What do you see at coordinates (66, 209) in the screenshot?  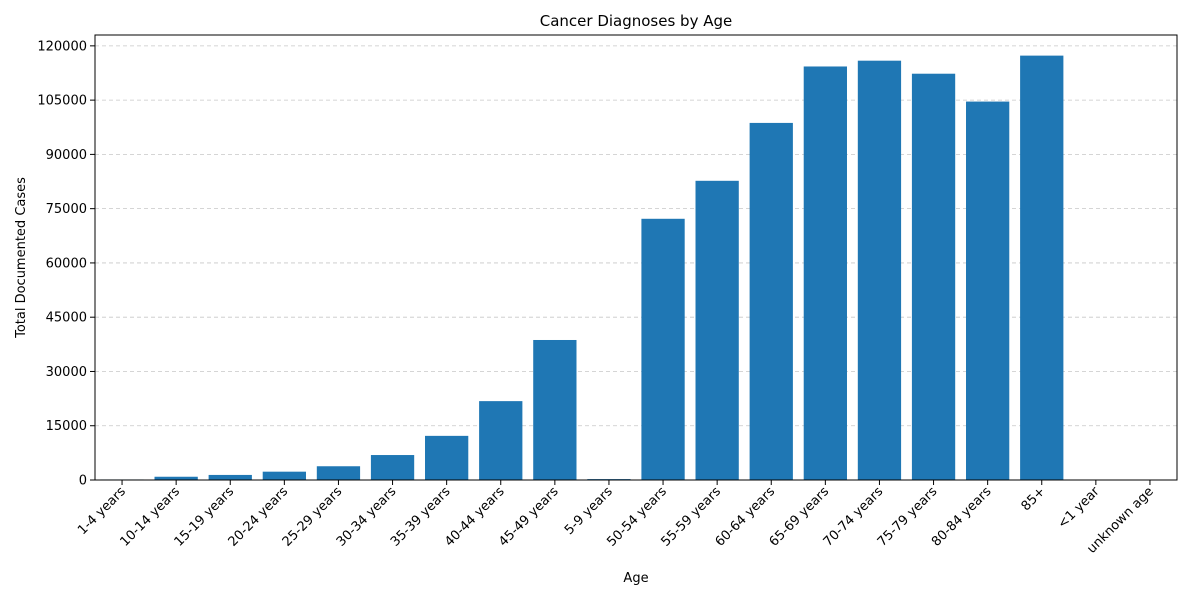 I see `y-tick-label: 75000` at bounding box center [66, 209].